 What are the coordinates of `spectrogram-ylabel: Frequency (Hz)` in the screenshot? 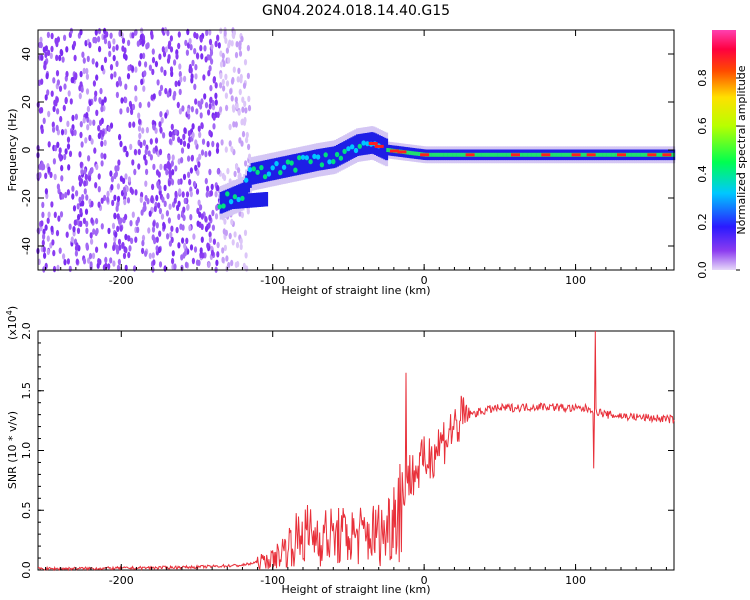 It's located at (12, 150).